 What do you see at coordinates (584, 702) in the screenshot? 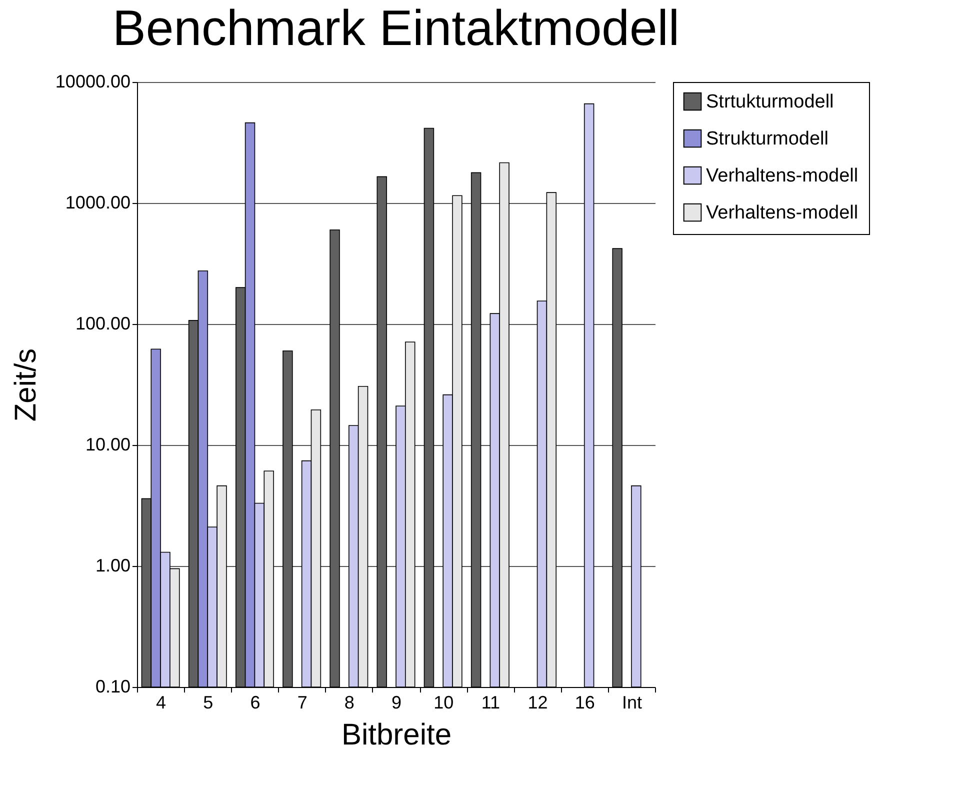
I see `x-tick-label: 16` at bounding box center [584, 702].